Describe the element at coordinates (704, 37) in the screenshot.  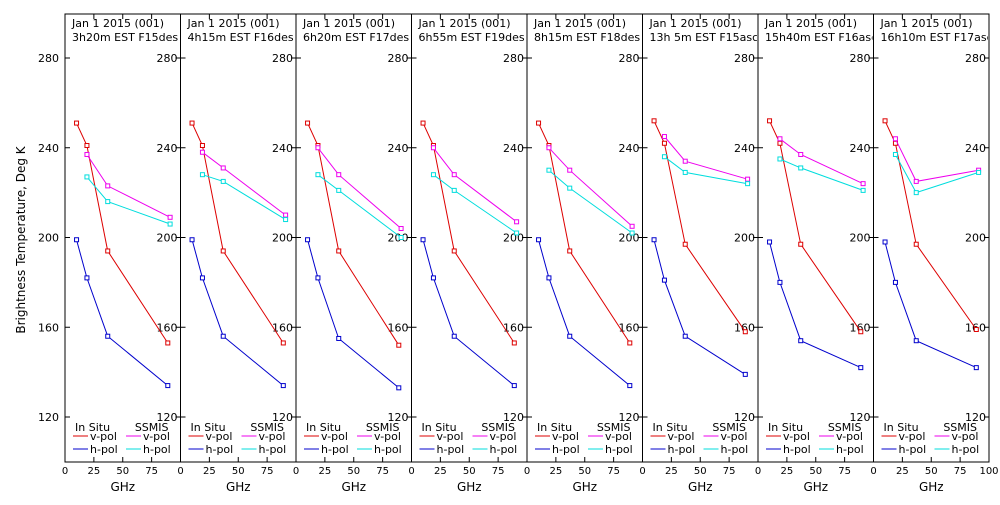
I see `panel-subtitle: 13h 5m EST F15asc` at that location.